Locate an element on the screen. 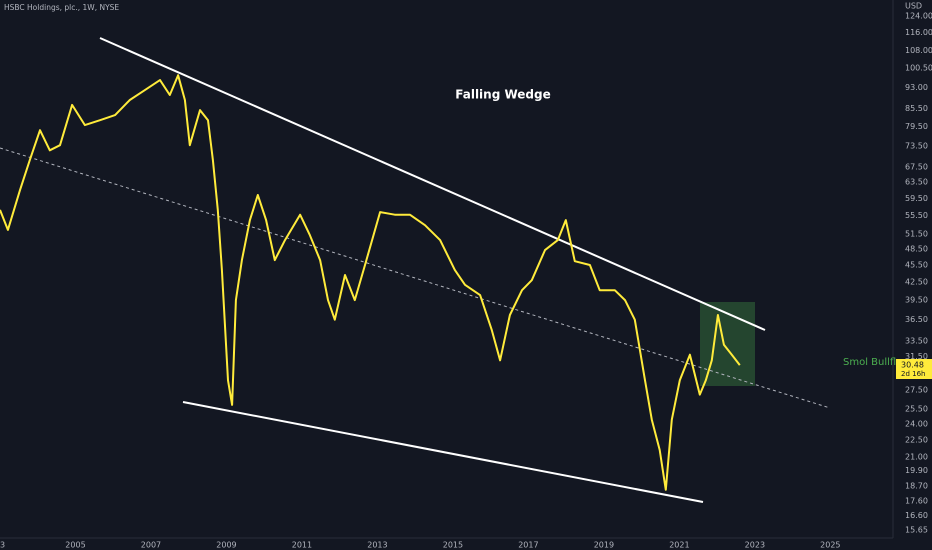 The width and height of the screenshot is (932, 550). x-tick-label: 2013 is located at coordinates (377, 545).